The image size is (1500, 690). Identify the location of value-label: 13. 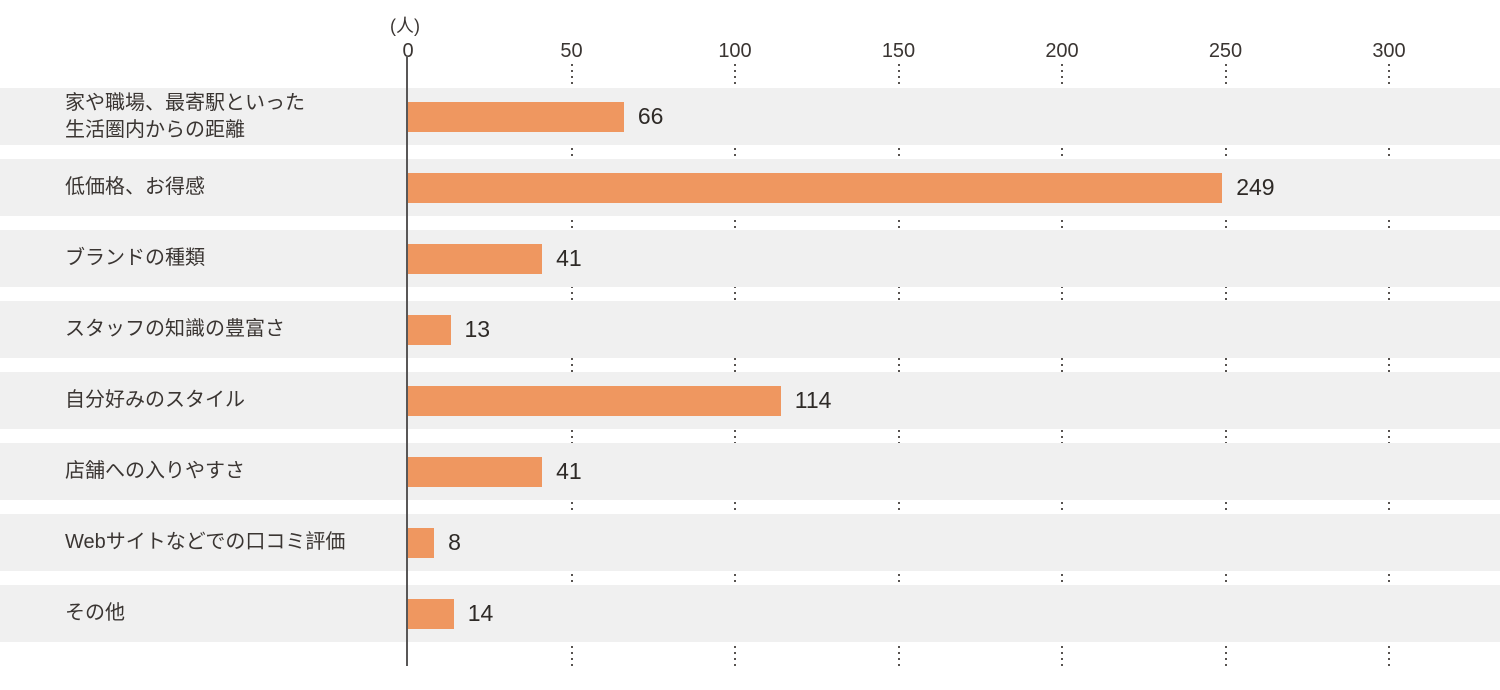
(477, 329).